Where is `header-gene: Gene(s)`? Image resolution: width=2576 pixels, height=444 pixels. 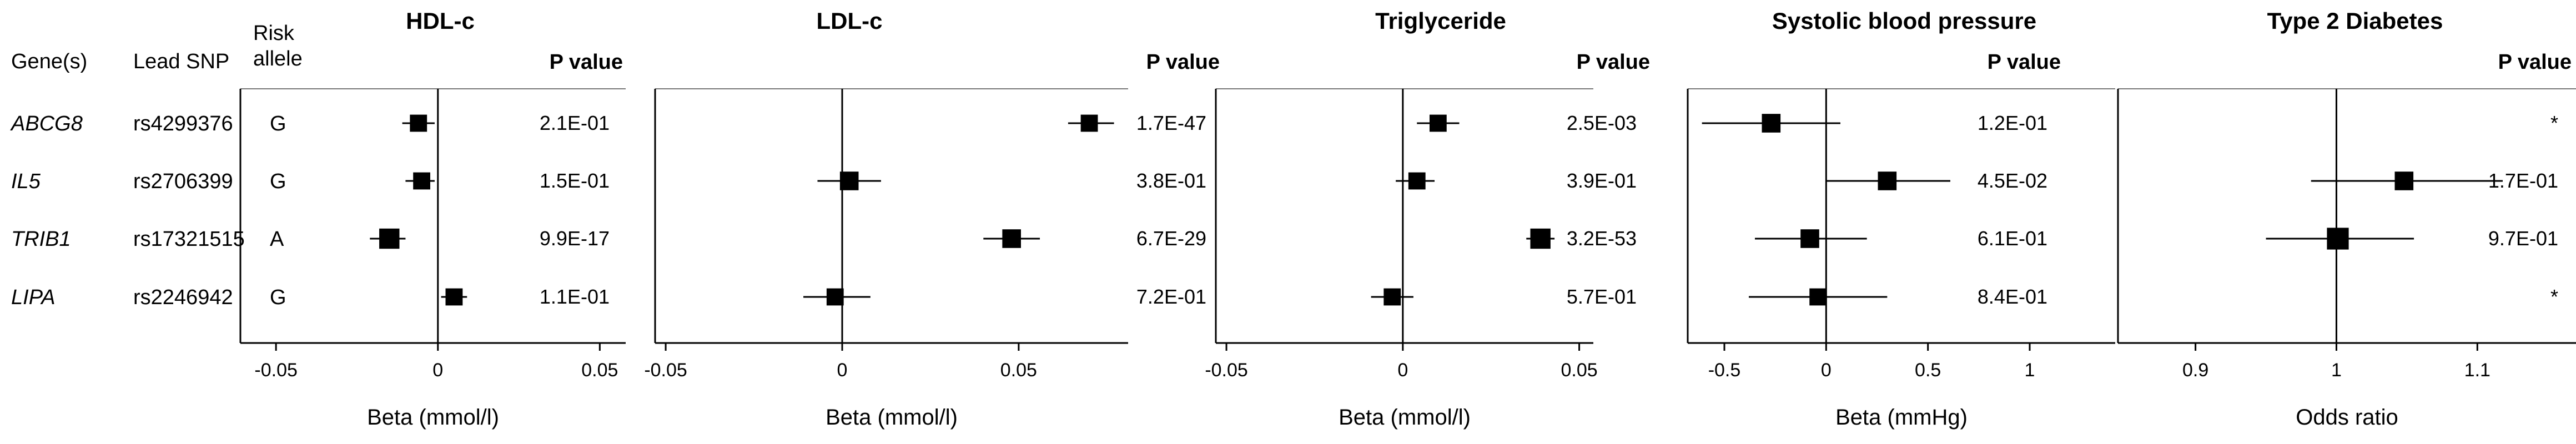 header-gene: Gene(s) is located at coordinates (49, 61).